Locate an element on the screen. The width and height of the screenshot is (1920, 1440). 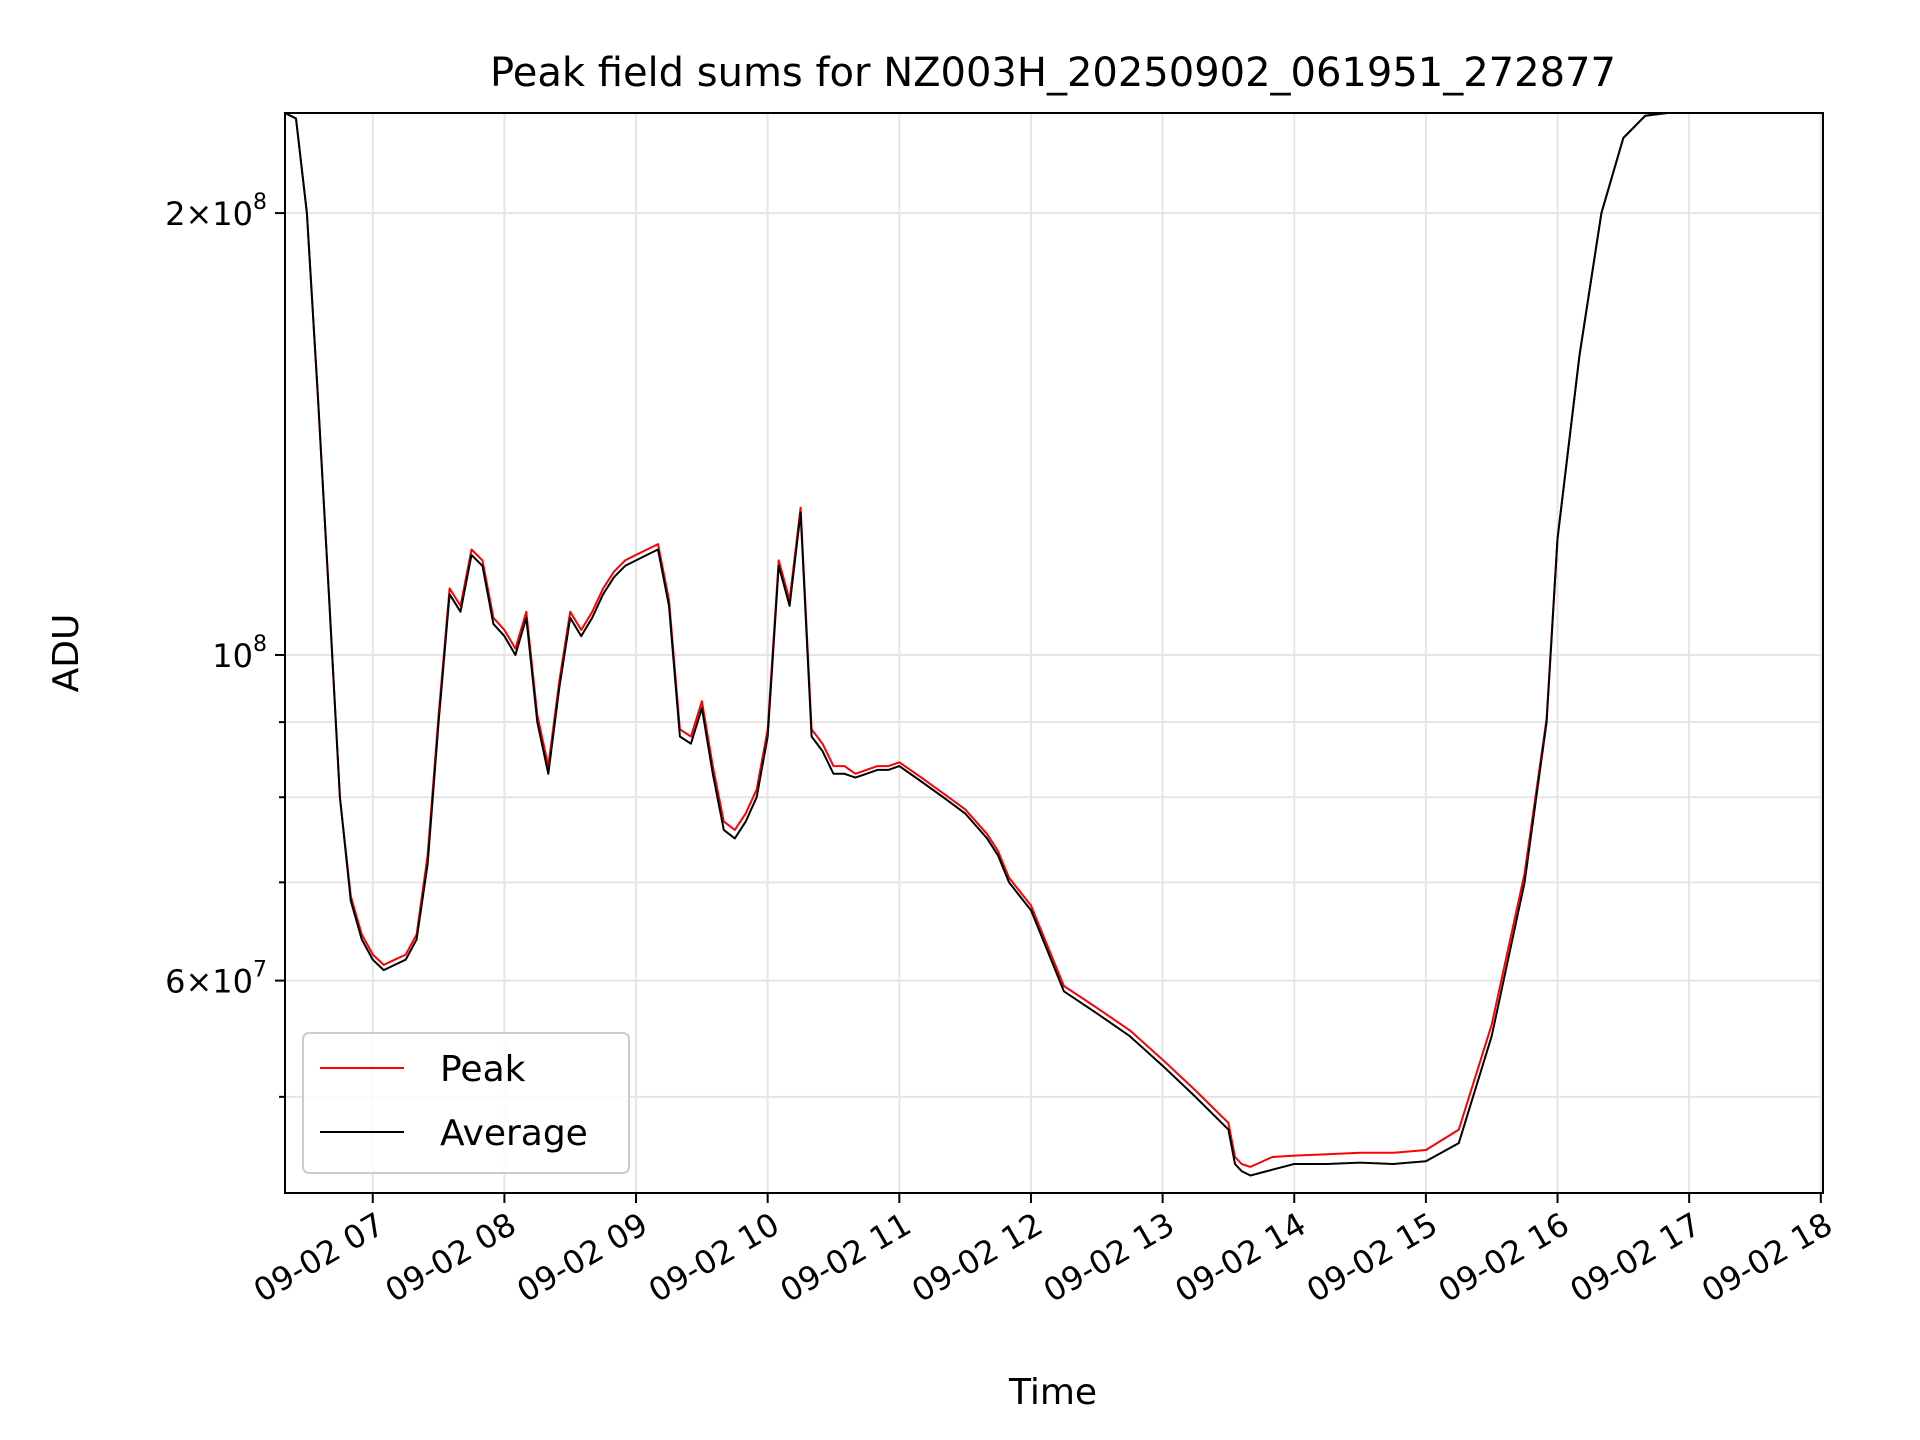
y-axis: 2×108 108 6×107 is located at coordinates (225, 644).